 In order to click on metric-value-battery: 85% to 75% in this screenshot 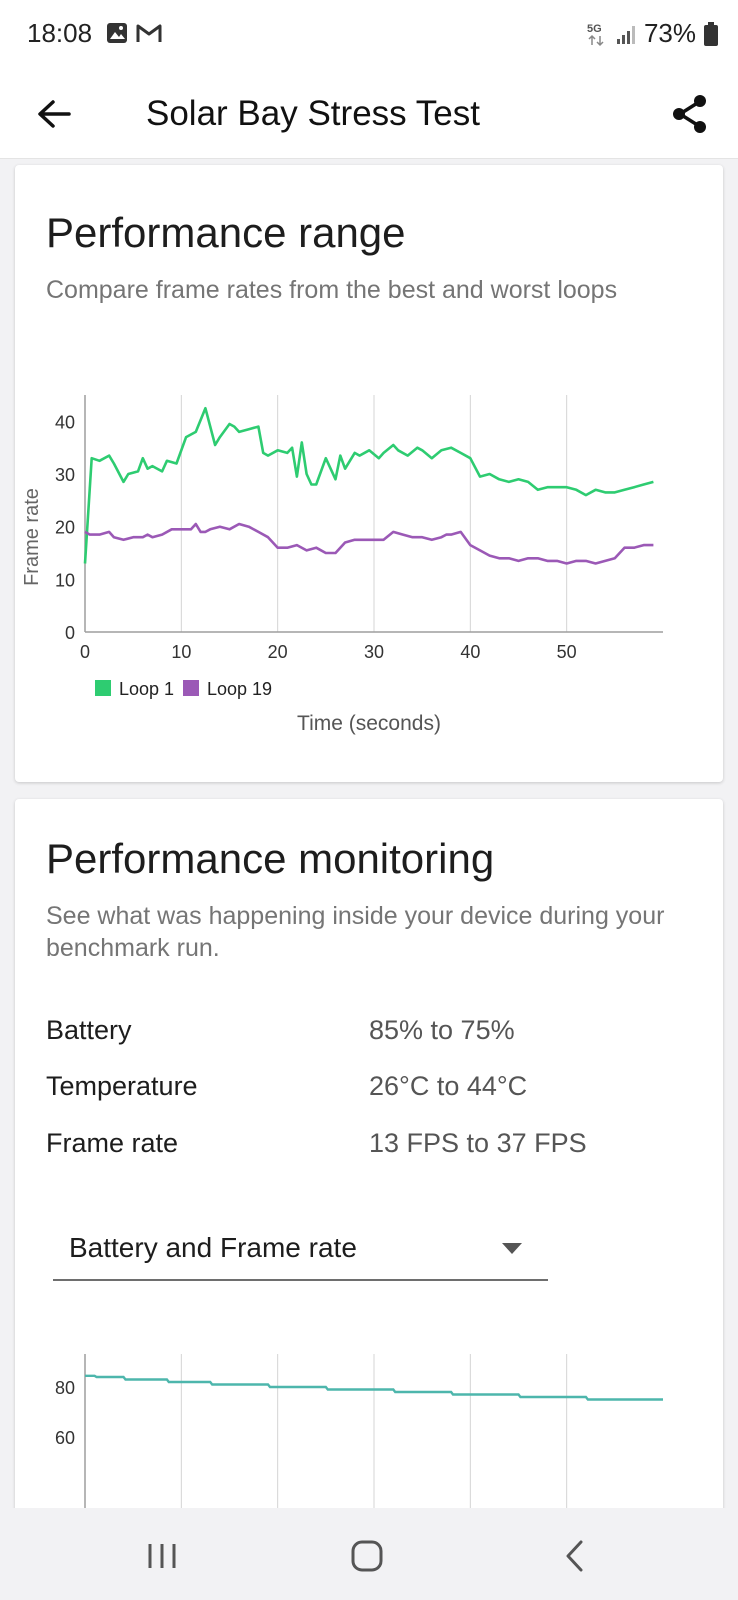, I will do `click(442, 1030)`.